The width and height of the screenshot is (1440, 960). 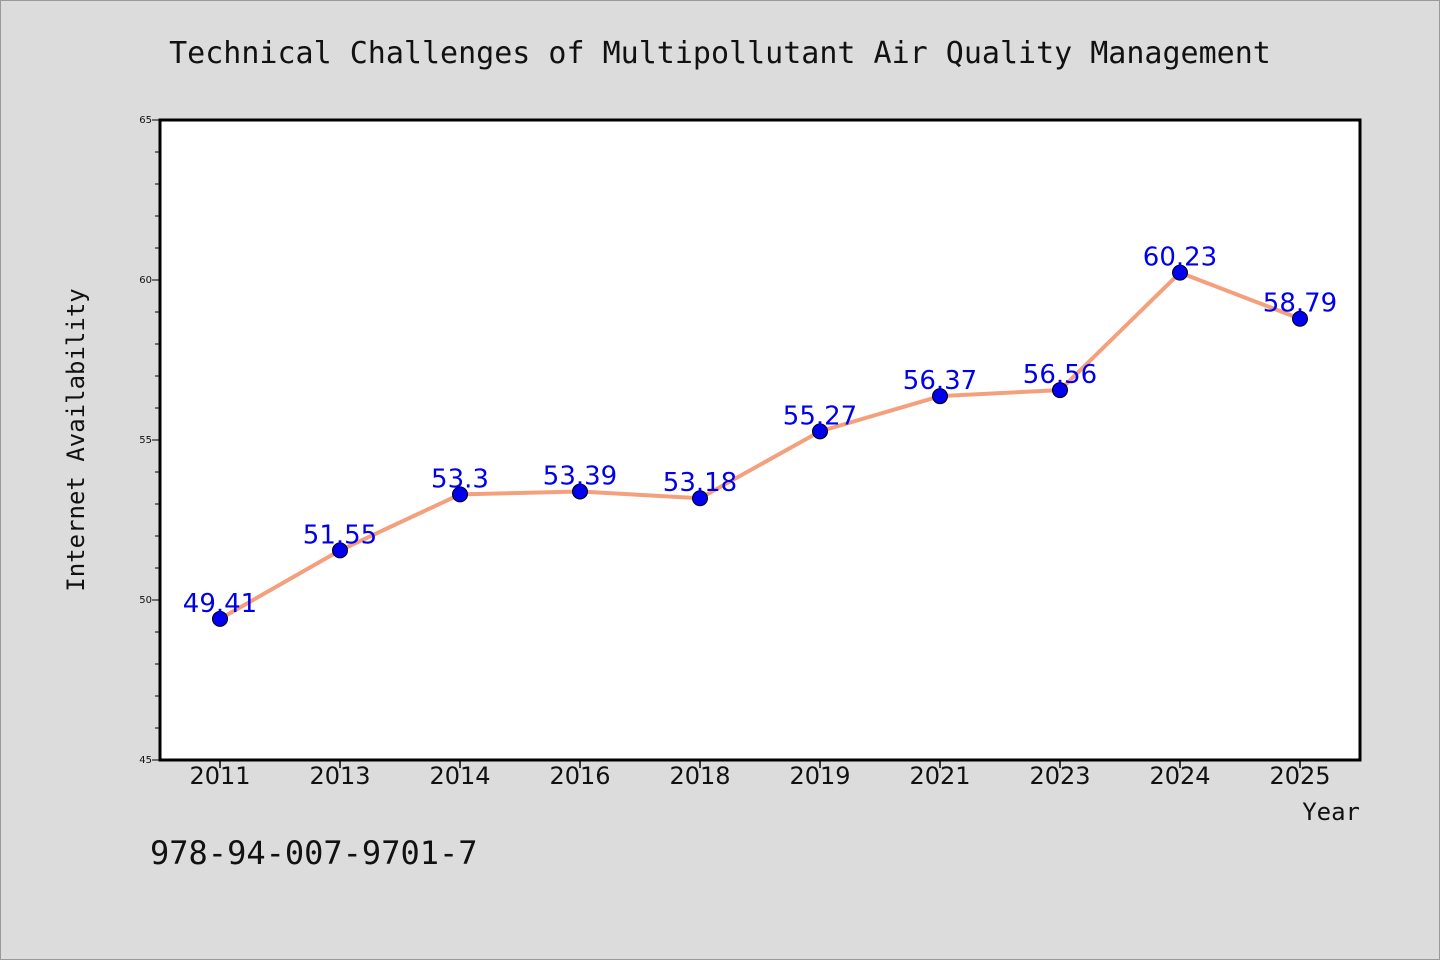 What do you see at coordinates (1179, 776) in the screenshot?
I see `x-tick-label: 2024` at bounding box center [1179, 776].